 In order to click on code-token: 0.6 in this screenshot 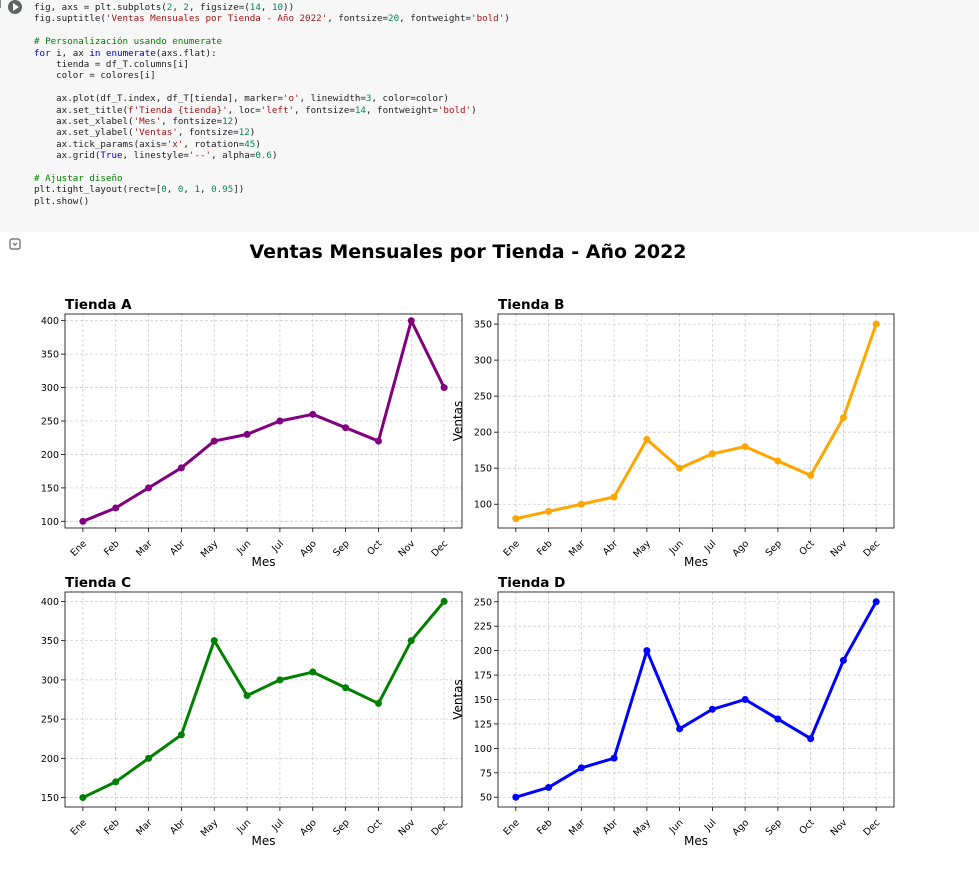, I will do `click(263, 156)`.